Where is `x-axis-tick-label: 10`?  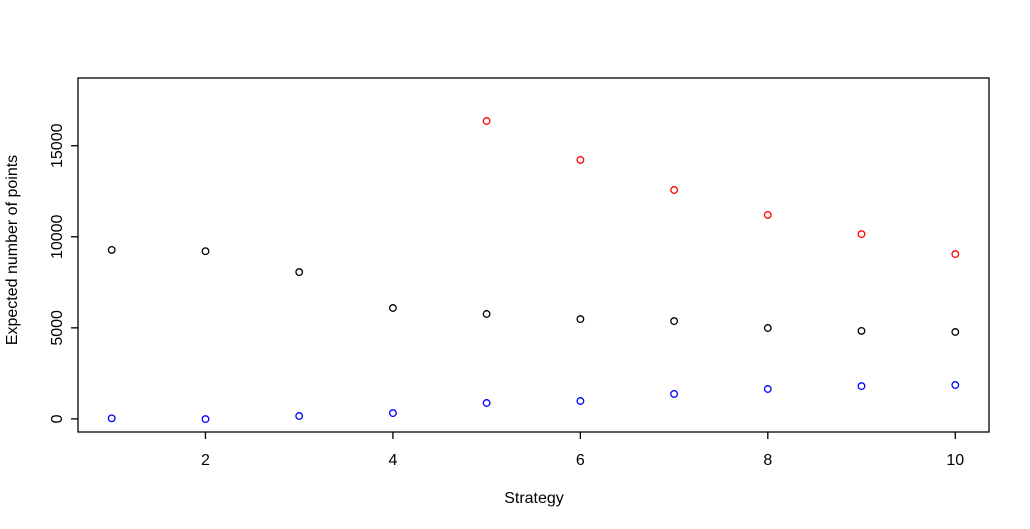
x-axis-tick-label: 10 is located at coordinates (955, 460).